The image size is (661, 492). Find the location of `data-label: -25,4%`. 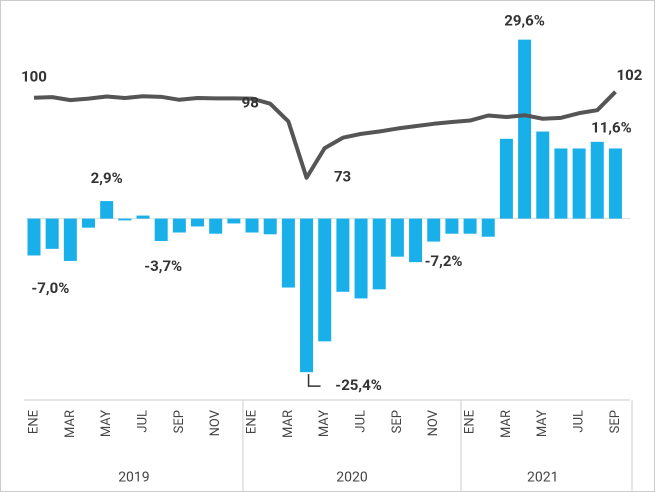

data-label: -25,4% is located at coordinates (358, 385).